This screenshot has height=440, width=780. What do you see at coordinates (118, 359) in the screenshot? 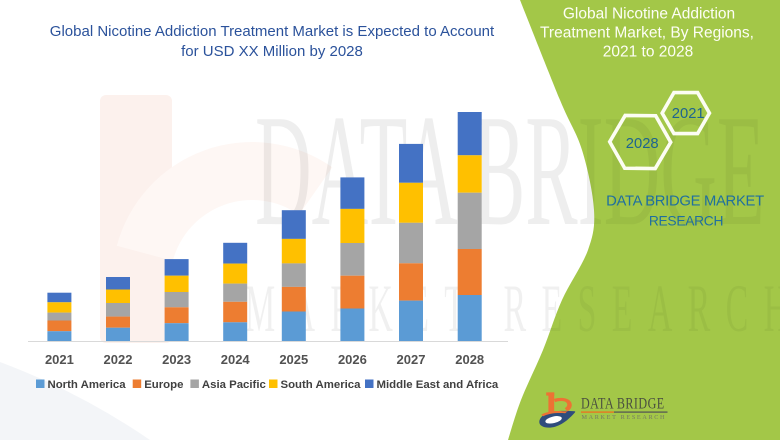
I see `svg-text: 2022` at bounding box center [118, 359].